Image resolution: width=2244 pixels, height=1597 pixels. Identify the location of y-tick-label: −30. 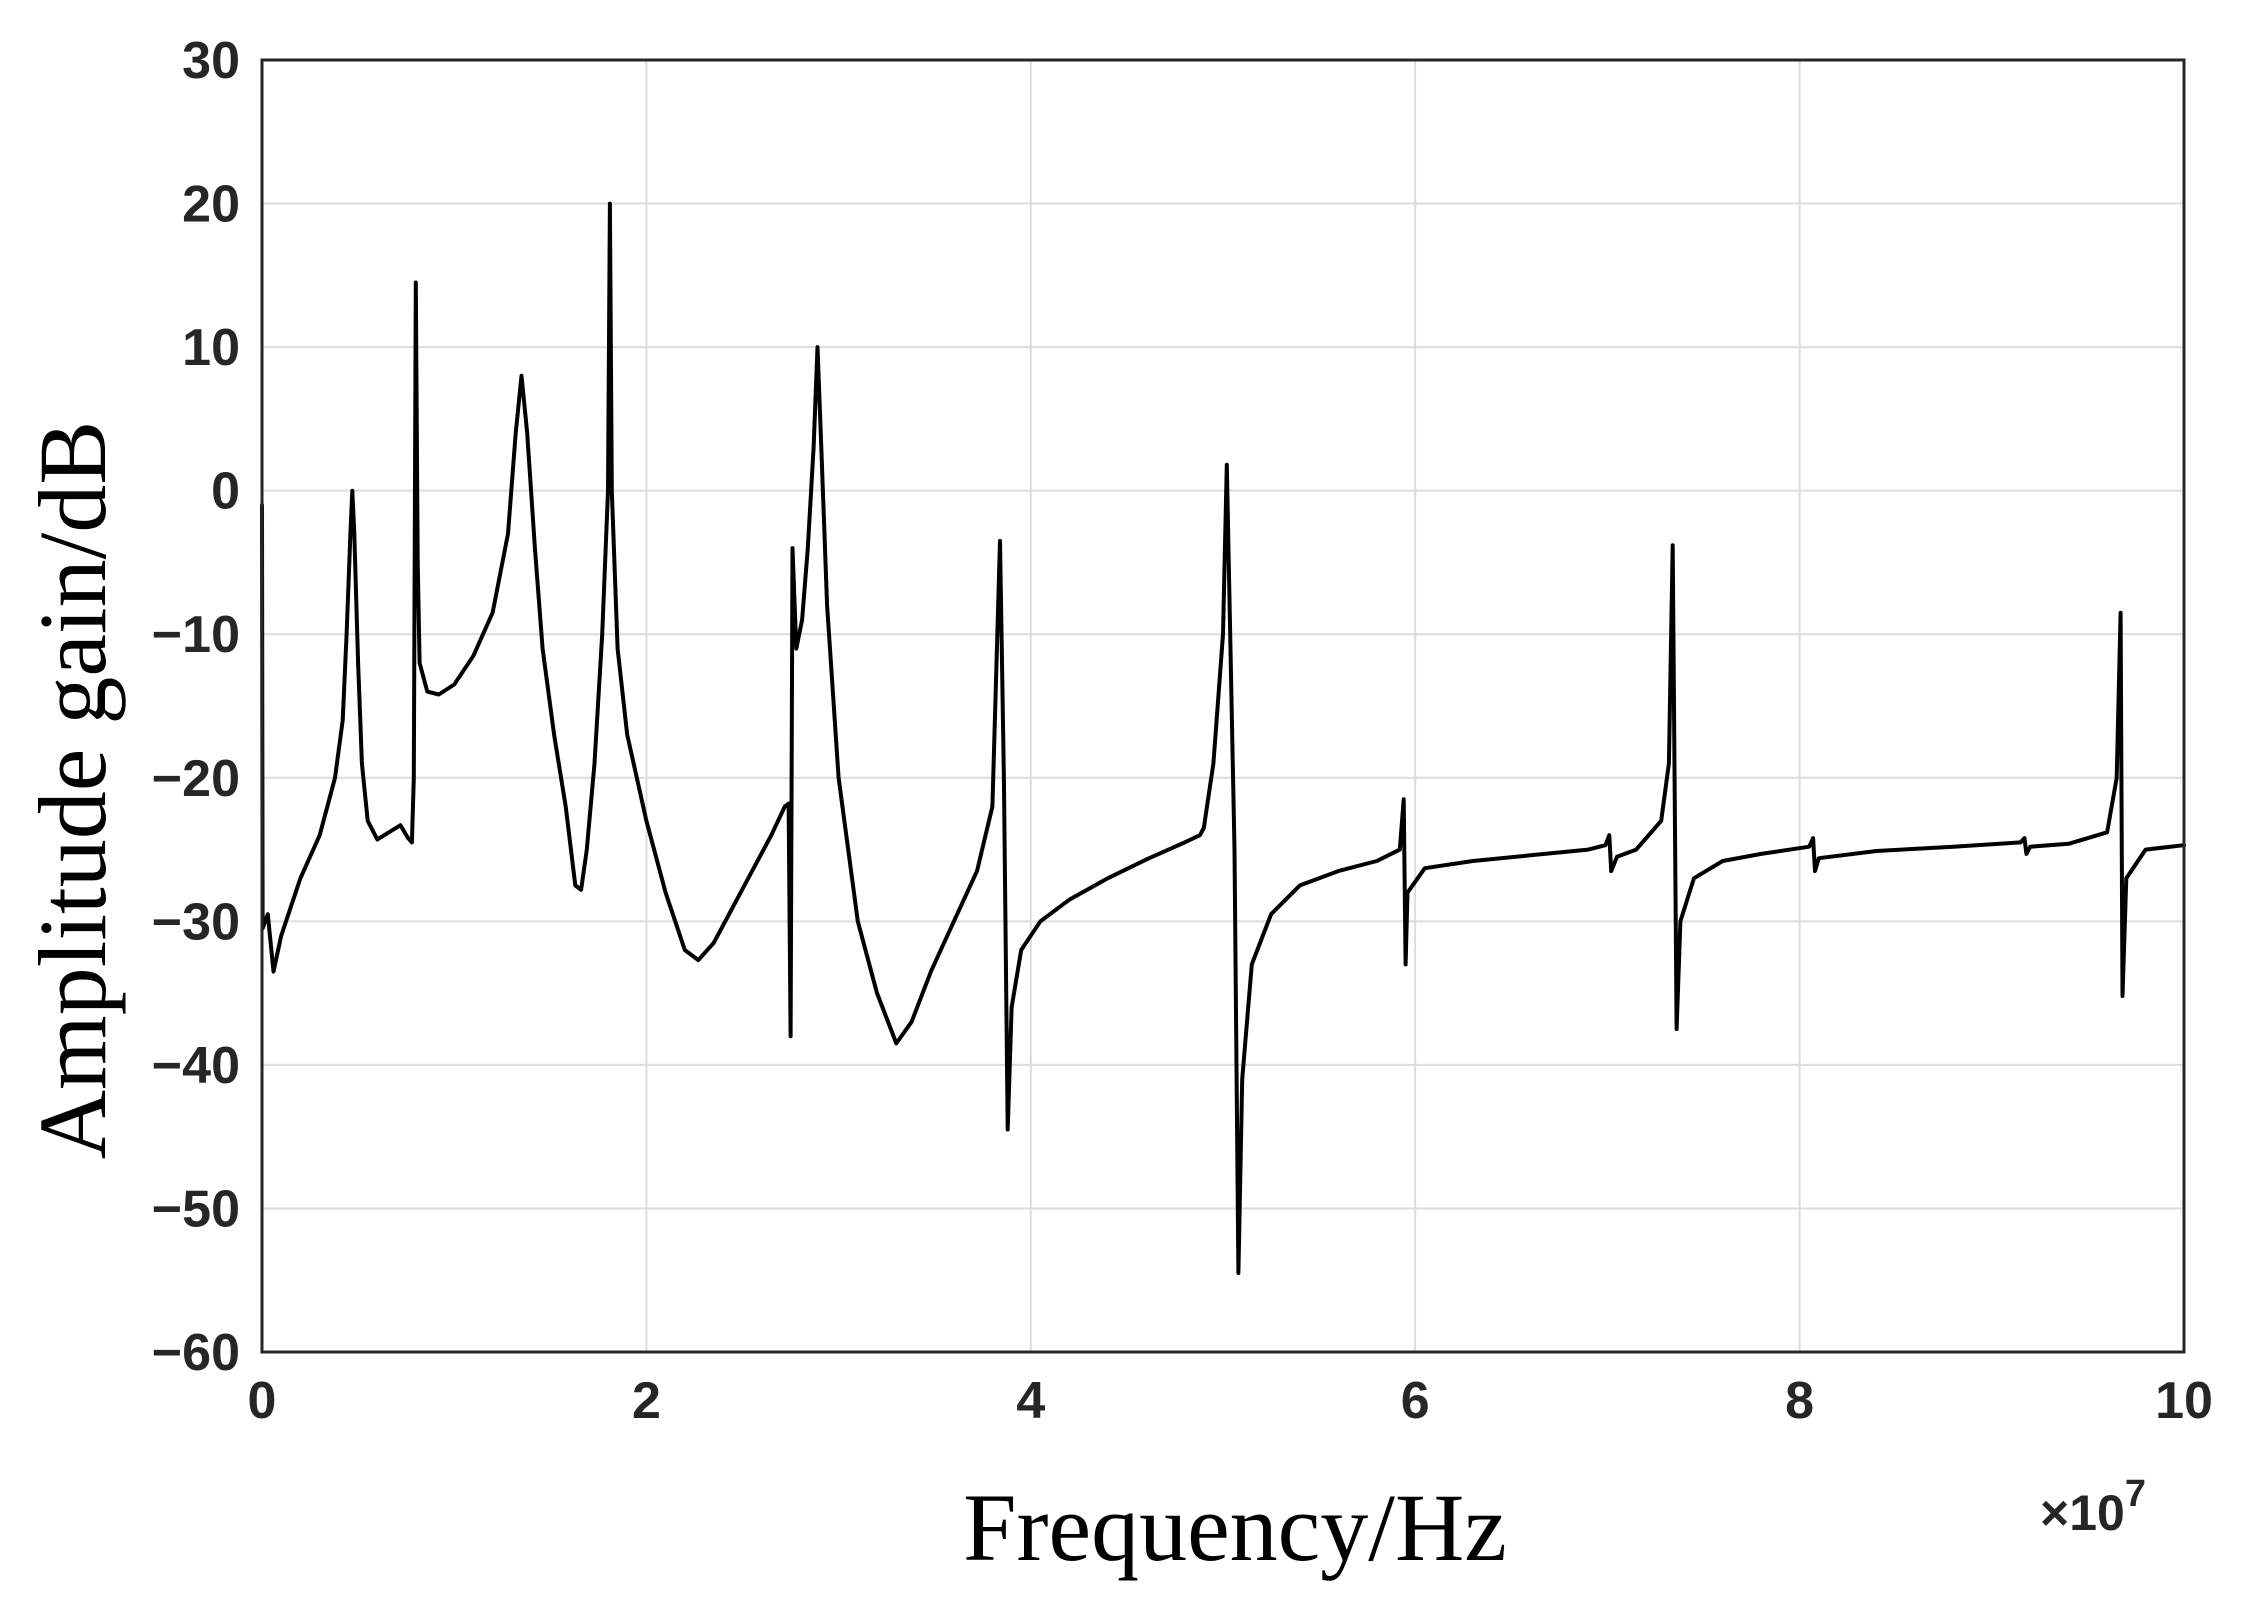
(196, 922).